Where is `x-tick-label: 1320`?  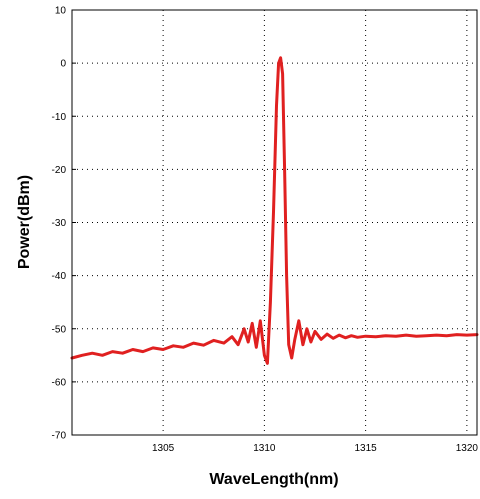 x-tick-label: 1320 is located at coordinates (467, 448).